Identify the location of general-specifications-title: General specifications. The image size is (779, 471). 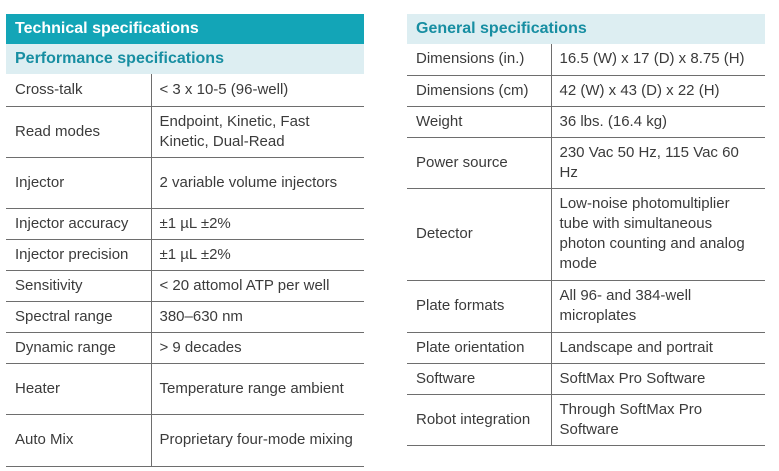
(586, 29).